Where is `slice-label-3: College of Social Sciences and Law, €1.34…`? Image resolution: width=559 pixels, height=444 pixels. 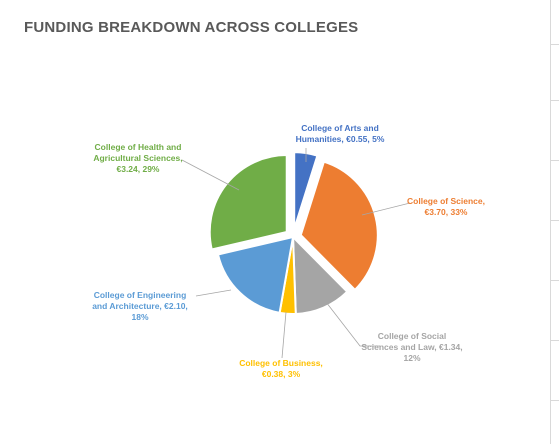 slice-label-3: College of Social Sciences and Law, €1.34… is located at coordinates (411, 347).